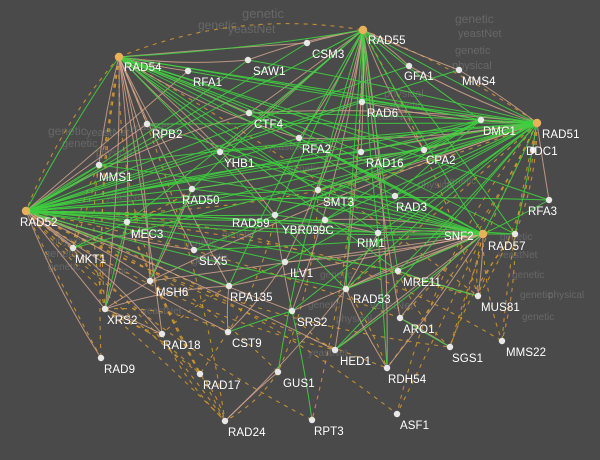  What do you see at coordinates (397, 414) in the screenshot?
I see `node-ASF1` at bounding box center [397, 414].